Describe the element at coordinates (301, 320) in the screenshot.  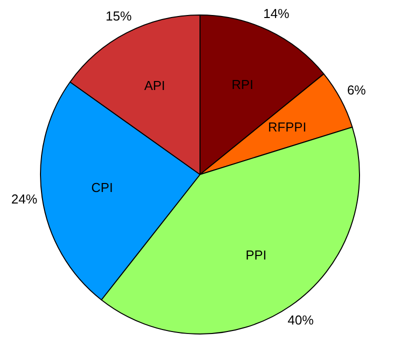
I see `data-label: 40%` at that location.